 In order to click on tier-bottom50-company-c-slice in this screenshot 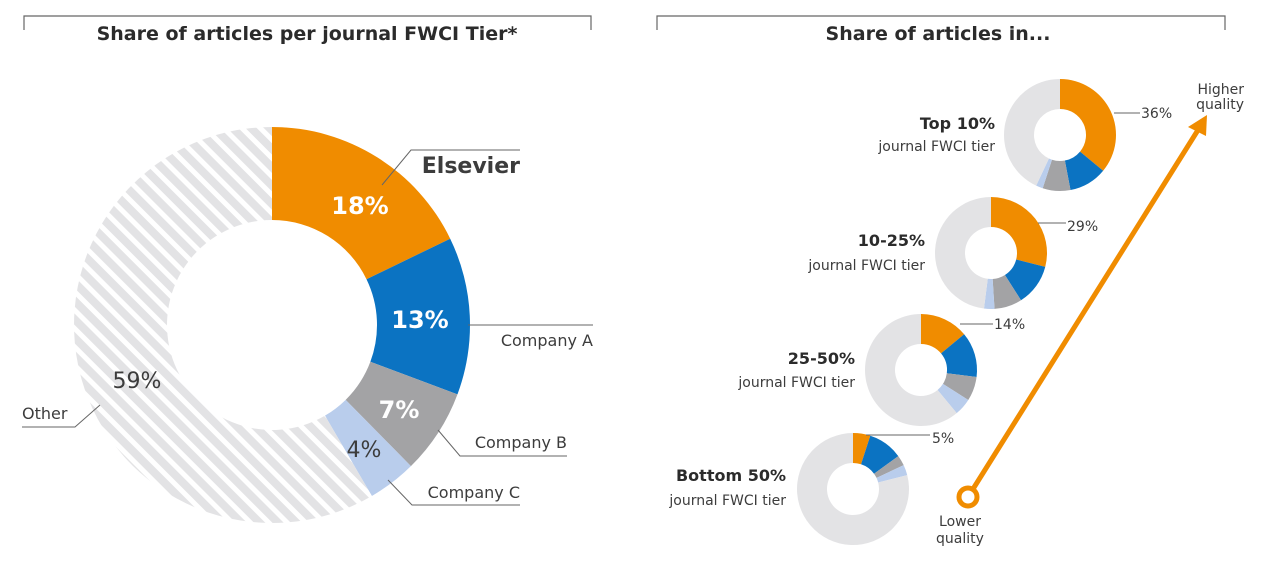, I will do `click(892, 474)`.